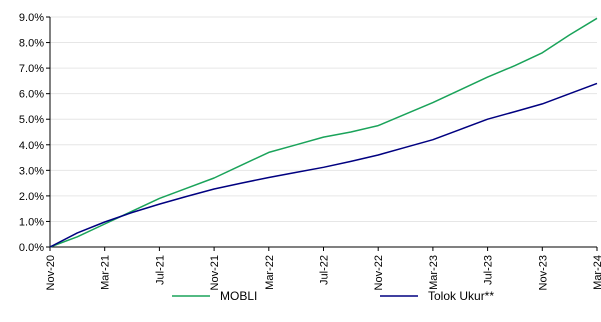 The height and width of the screenshot is (322, 601). Describe the element at coordinates (31, 44) in the screenshot. I see `y-tick-label: 8.0%` at that location.